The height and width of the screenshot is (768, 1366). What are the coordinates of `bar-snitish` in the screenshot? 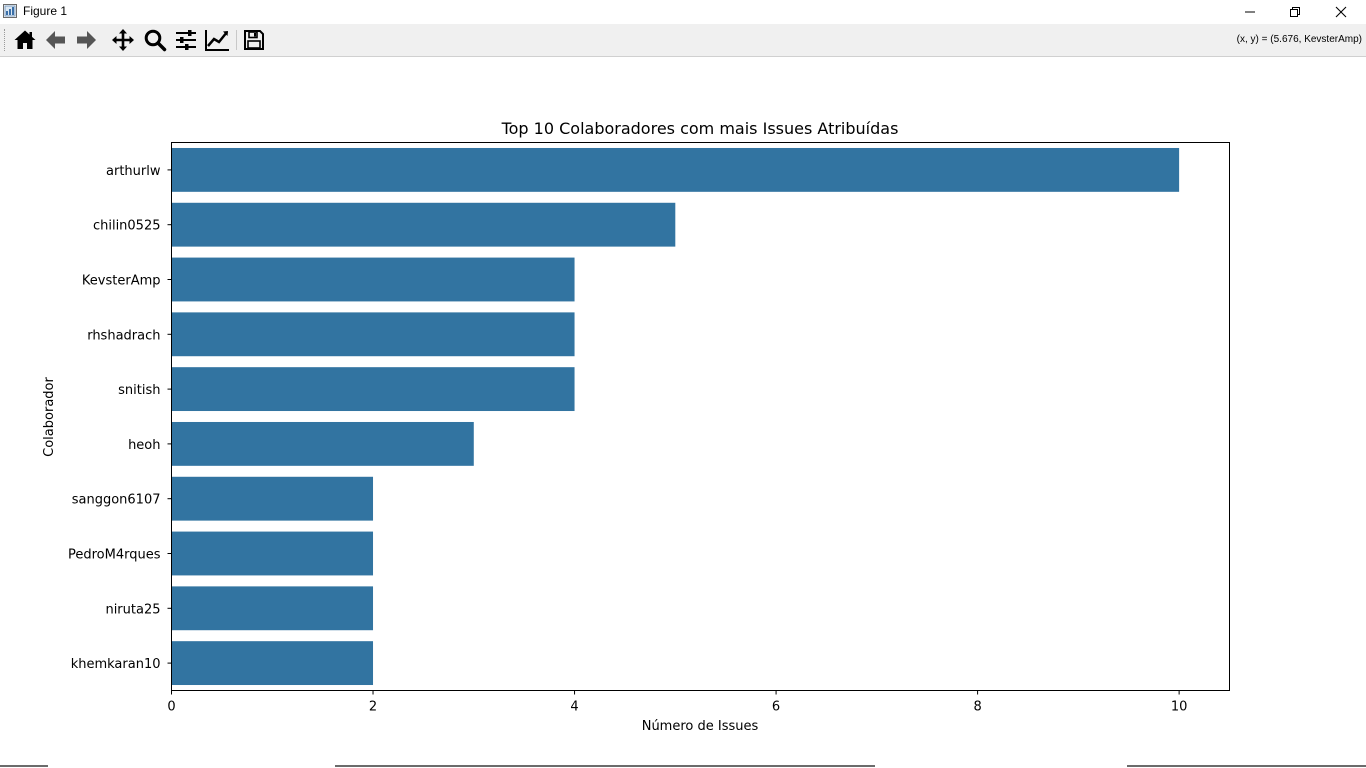 It's located at (373, 389).